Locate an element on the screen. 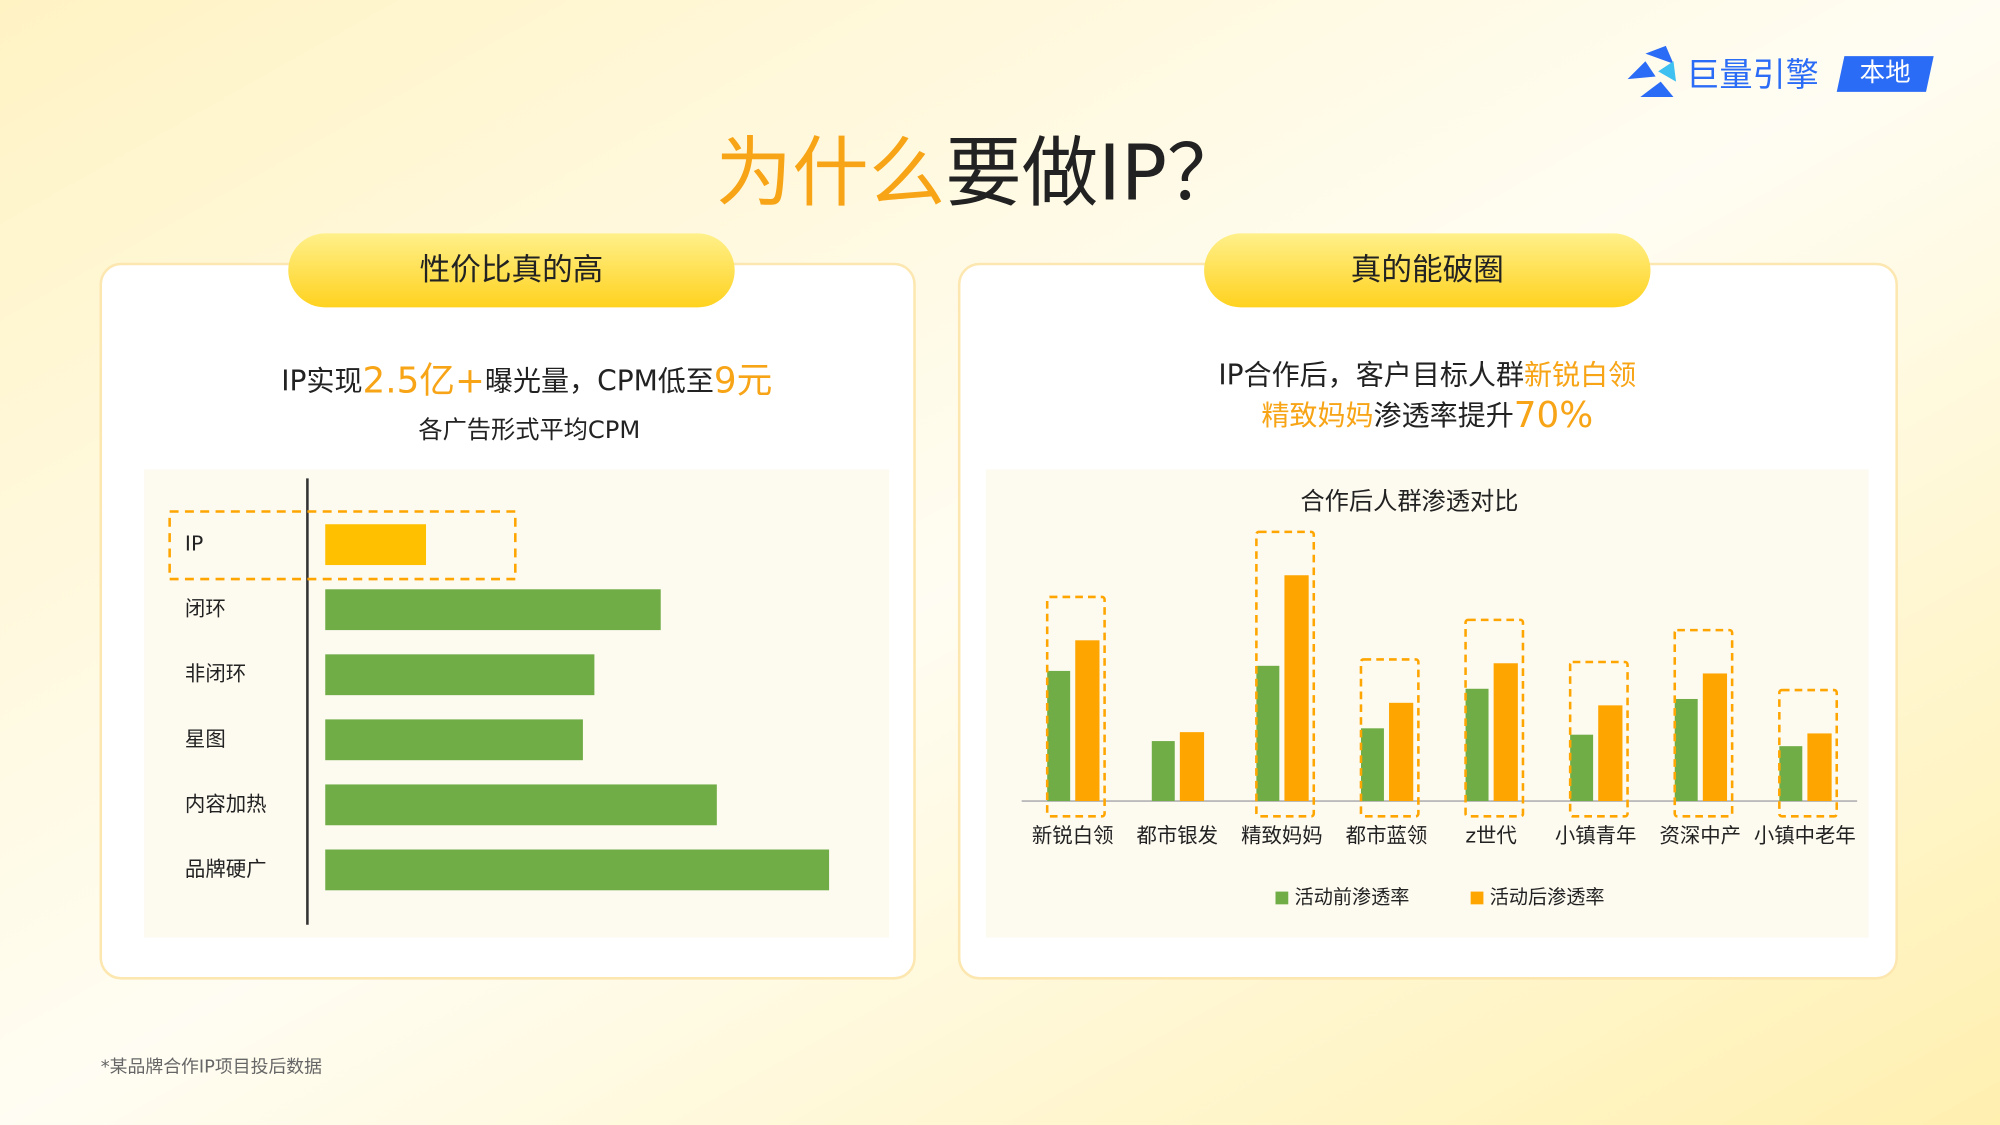 This screenshot has width=2000, height=1125. panel-title: 性价比真的高 is located at coordinates (512, 270).